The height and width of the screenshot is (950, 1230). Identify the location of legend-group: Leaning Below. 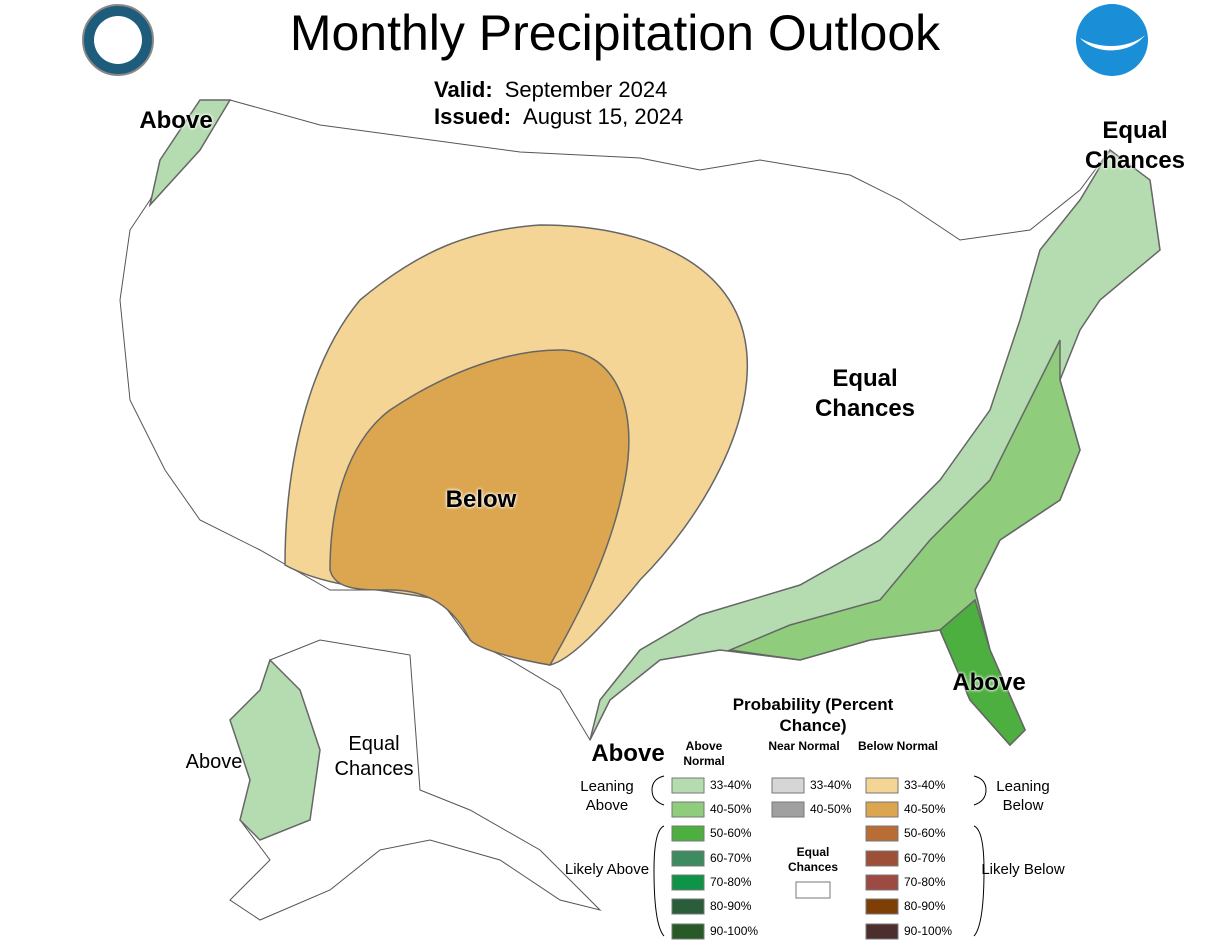
(1023, 796).